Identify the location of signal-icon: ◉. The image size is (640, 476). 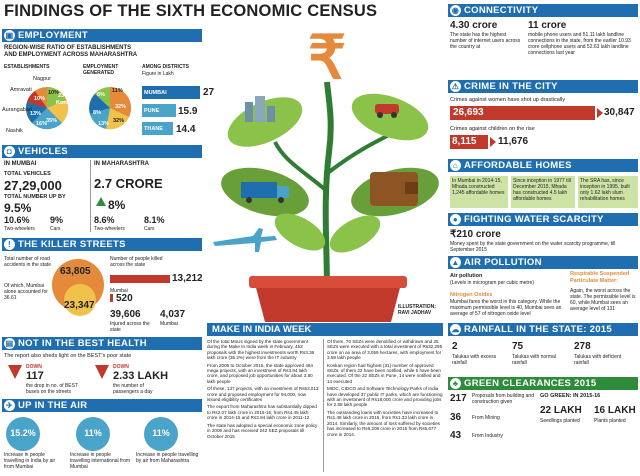
(455, 10).